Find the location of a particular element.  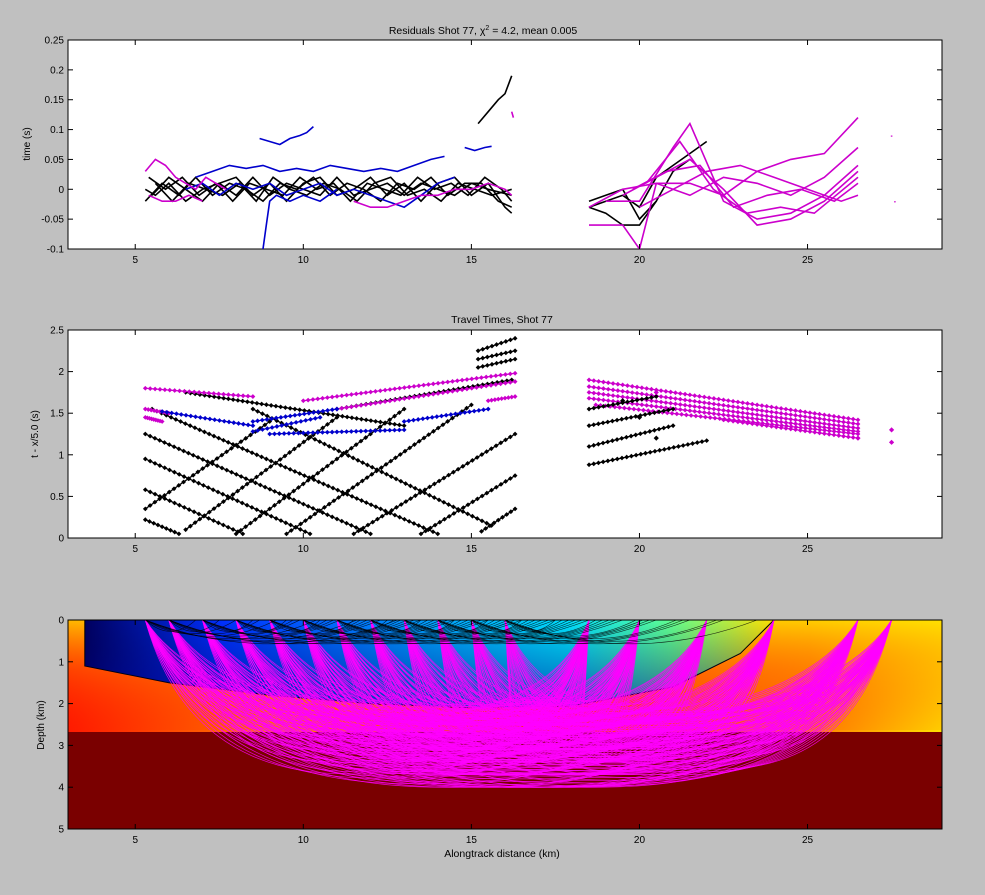

x-tick-label: 20 is located at coordinates (640, 549).